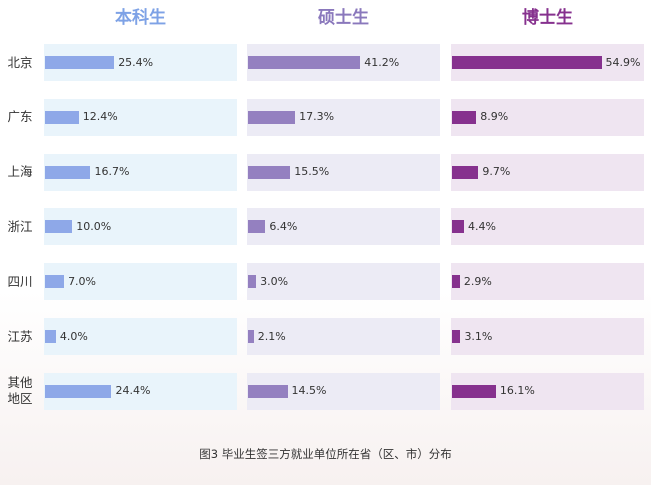  What do you see at coordinates (547, 18) in the screenshot?
I see `series-header-3: 博士生` at bounding box center [547, 18].